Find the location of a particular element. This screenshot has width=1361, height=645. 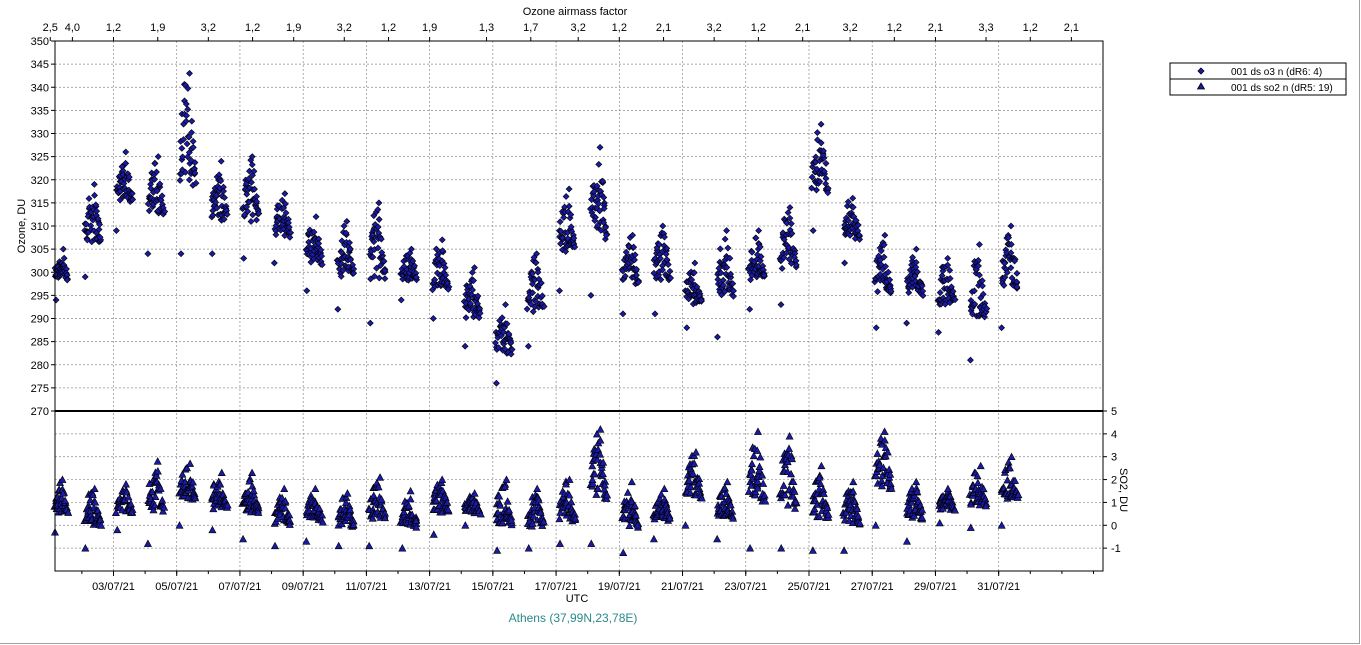

ozone-tick-label: 275 is located at coordinates (40, 389).